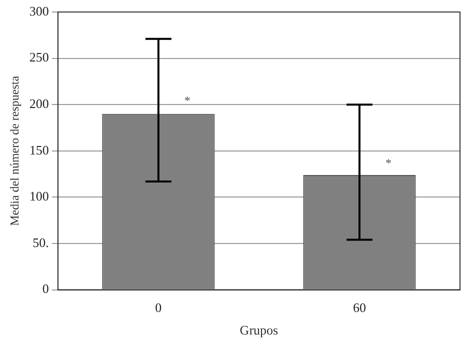  Describe the element at coordinates (39, 150) in the screenshot. I see `y-tick-label: 150` at that location.